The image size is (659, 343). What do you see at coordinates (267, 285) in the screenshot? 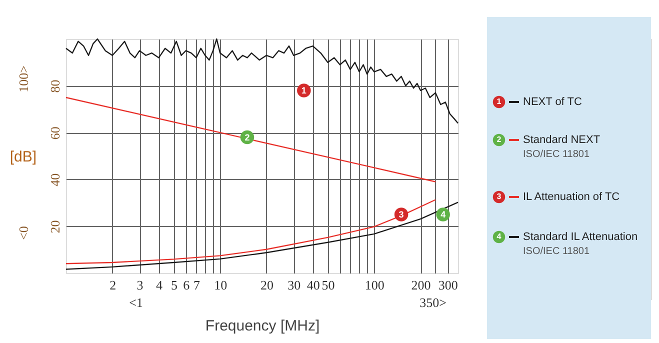
I see `x-tick-label: 20` at bounding box center [267, 285].